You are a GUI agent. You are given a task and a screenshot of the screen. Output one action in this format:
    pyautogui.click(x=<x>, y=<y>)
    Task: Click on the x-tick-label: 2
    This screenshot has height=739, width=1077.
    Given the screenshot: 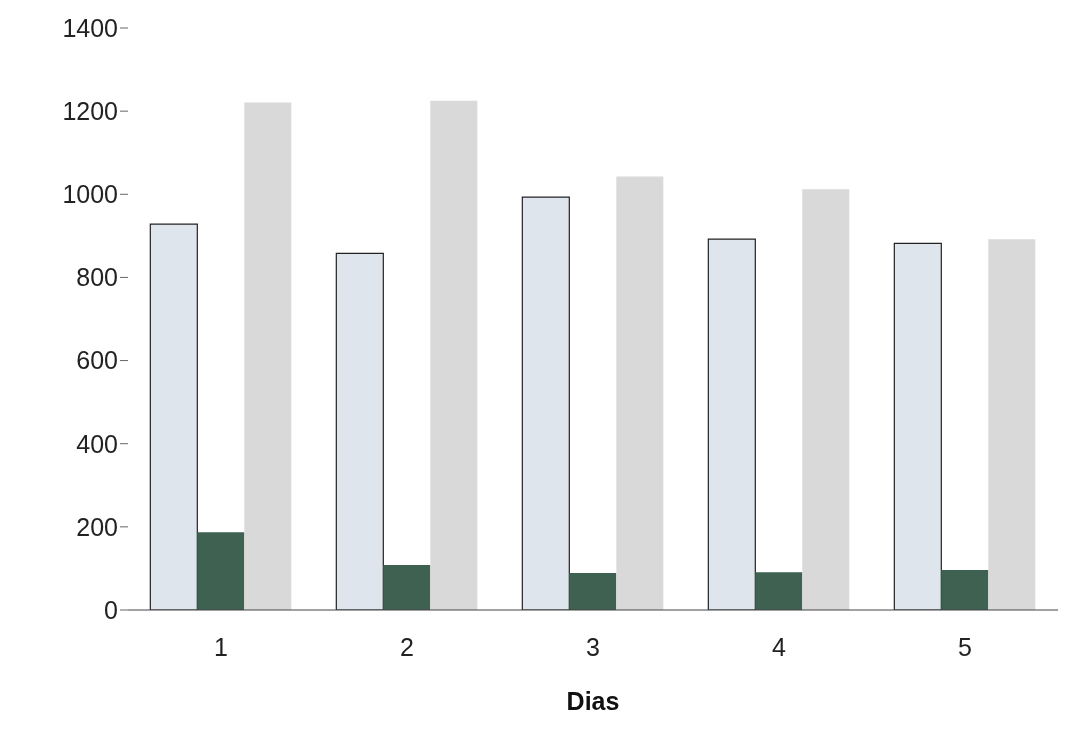 What is the action you would take?
    pyautogui.click(x=407, y=646)
    